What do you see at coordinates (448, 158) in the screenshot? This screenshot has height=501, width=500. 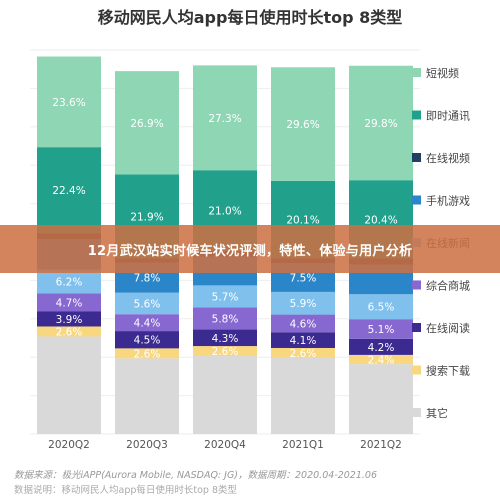 I see `legend-label: 在线视频` at bounding box center [448, 158].